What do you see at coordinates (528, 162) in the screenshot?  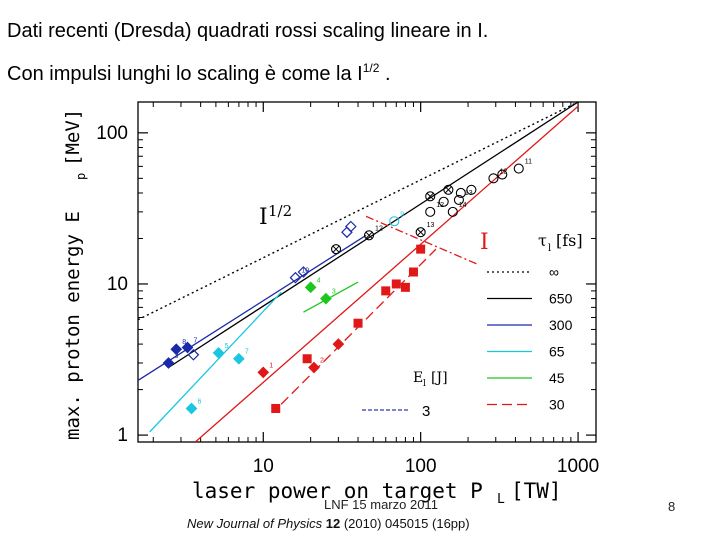 I see `data-point-label: 11` at bounding box center [528, 162].